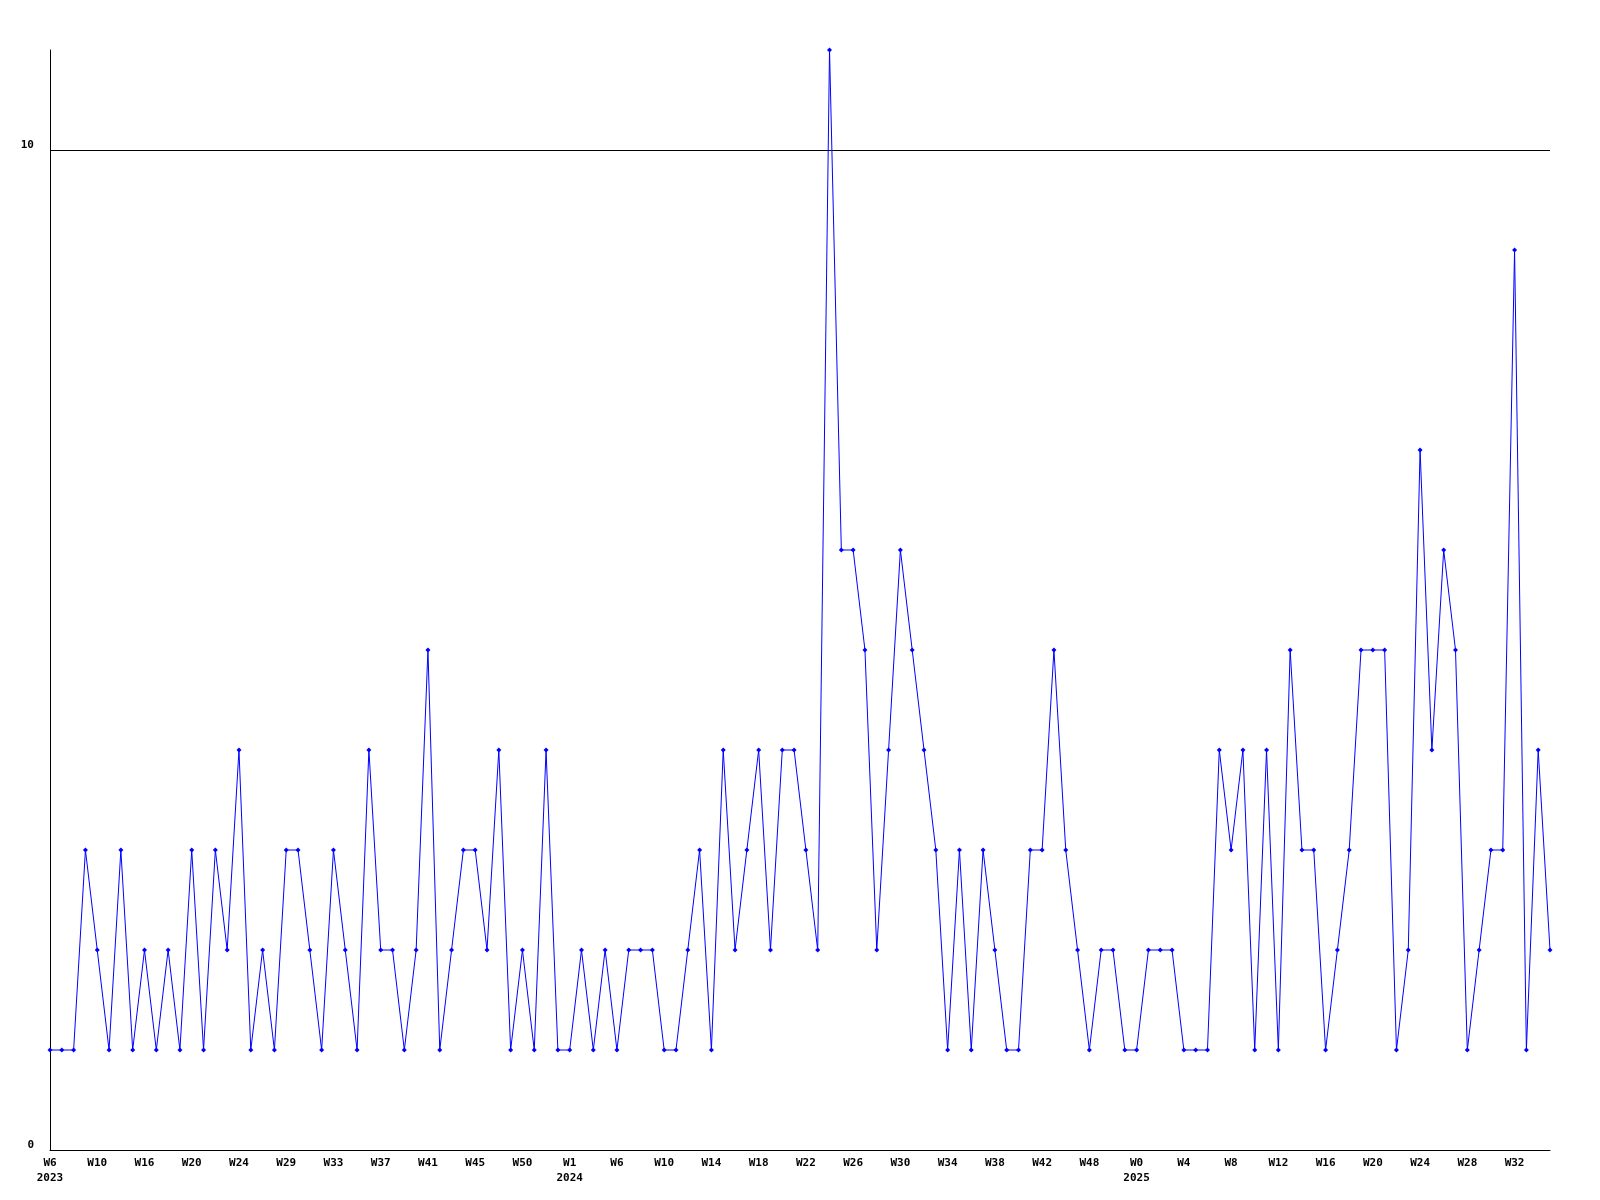  Describe the element at coordinates (900, 1162) in the screenshot. I see `x-tick-label: W30` at that location.